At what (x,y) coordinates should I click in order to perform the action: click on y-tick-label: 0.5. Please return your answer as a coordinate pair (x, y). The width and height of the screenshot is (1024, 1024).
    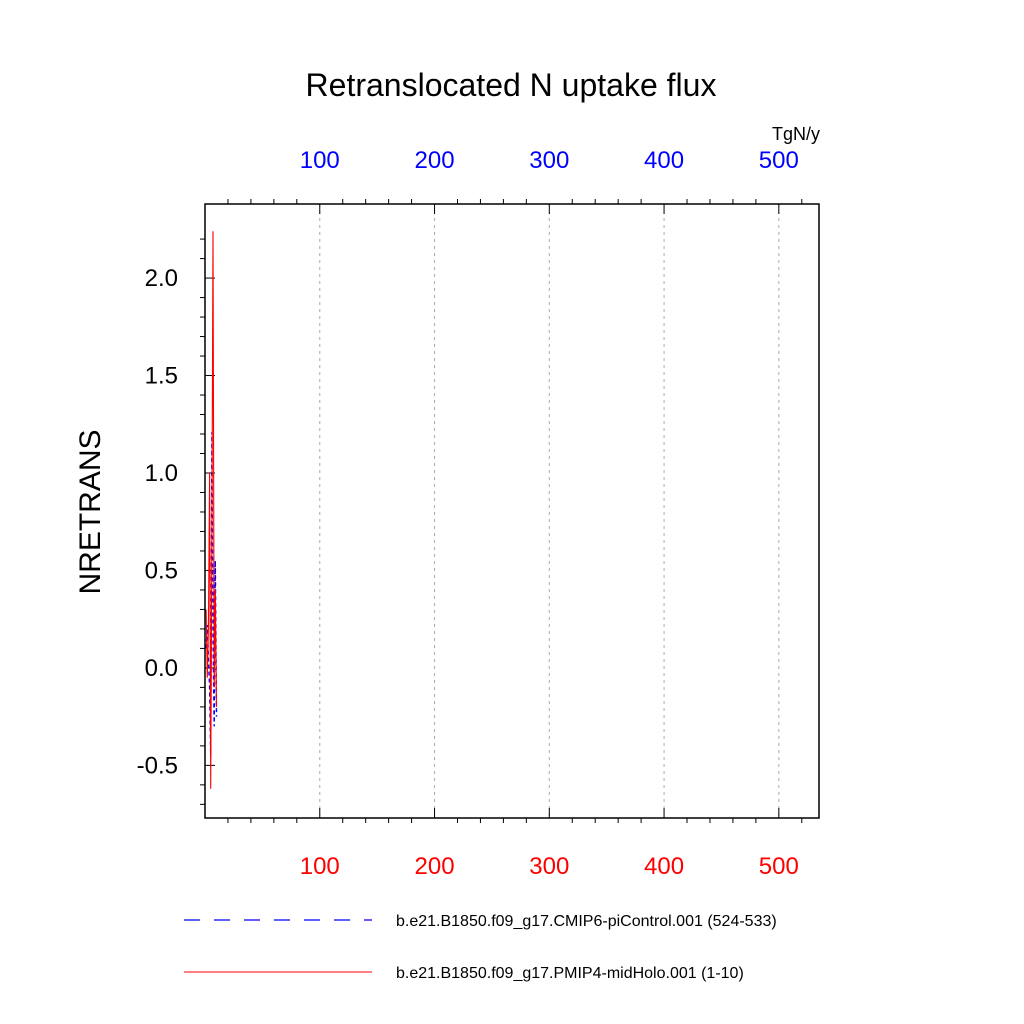
    Looking at the image, I should click on (161, 570).